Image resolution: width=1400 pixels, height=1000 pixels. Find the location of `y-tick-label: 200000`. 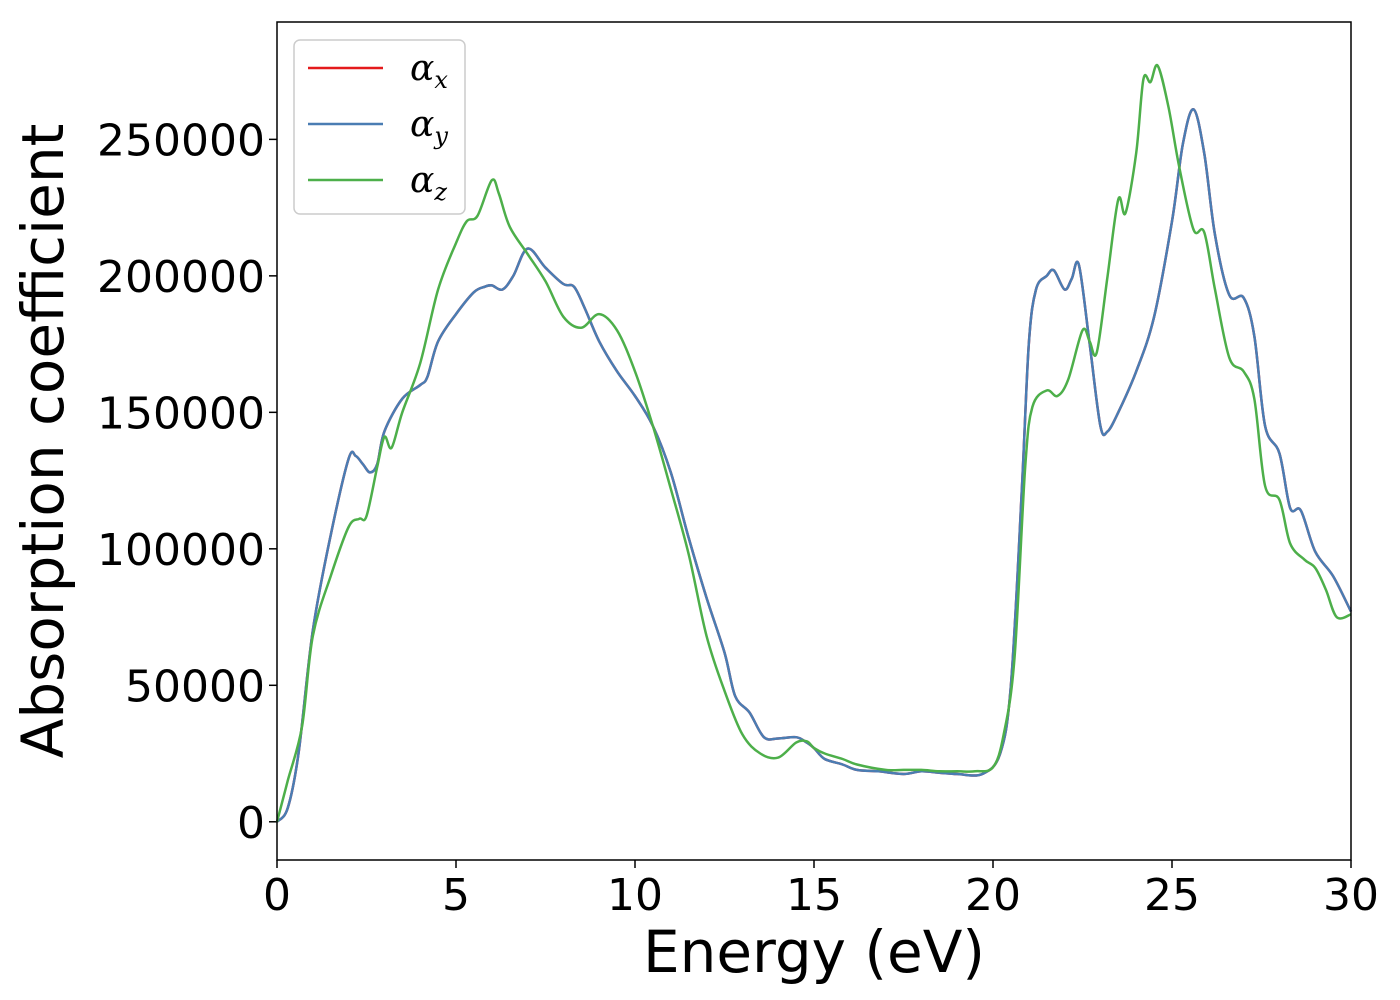

y-tick-label: 200000 is located at coordinates (181, 277).